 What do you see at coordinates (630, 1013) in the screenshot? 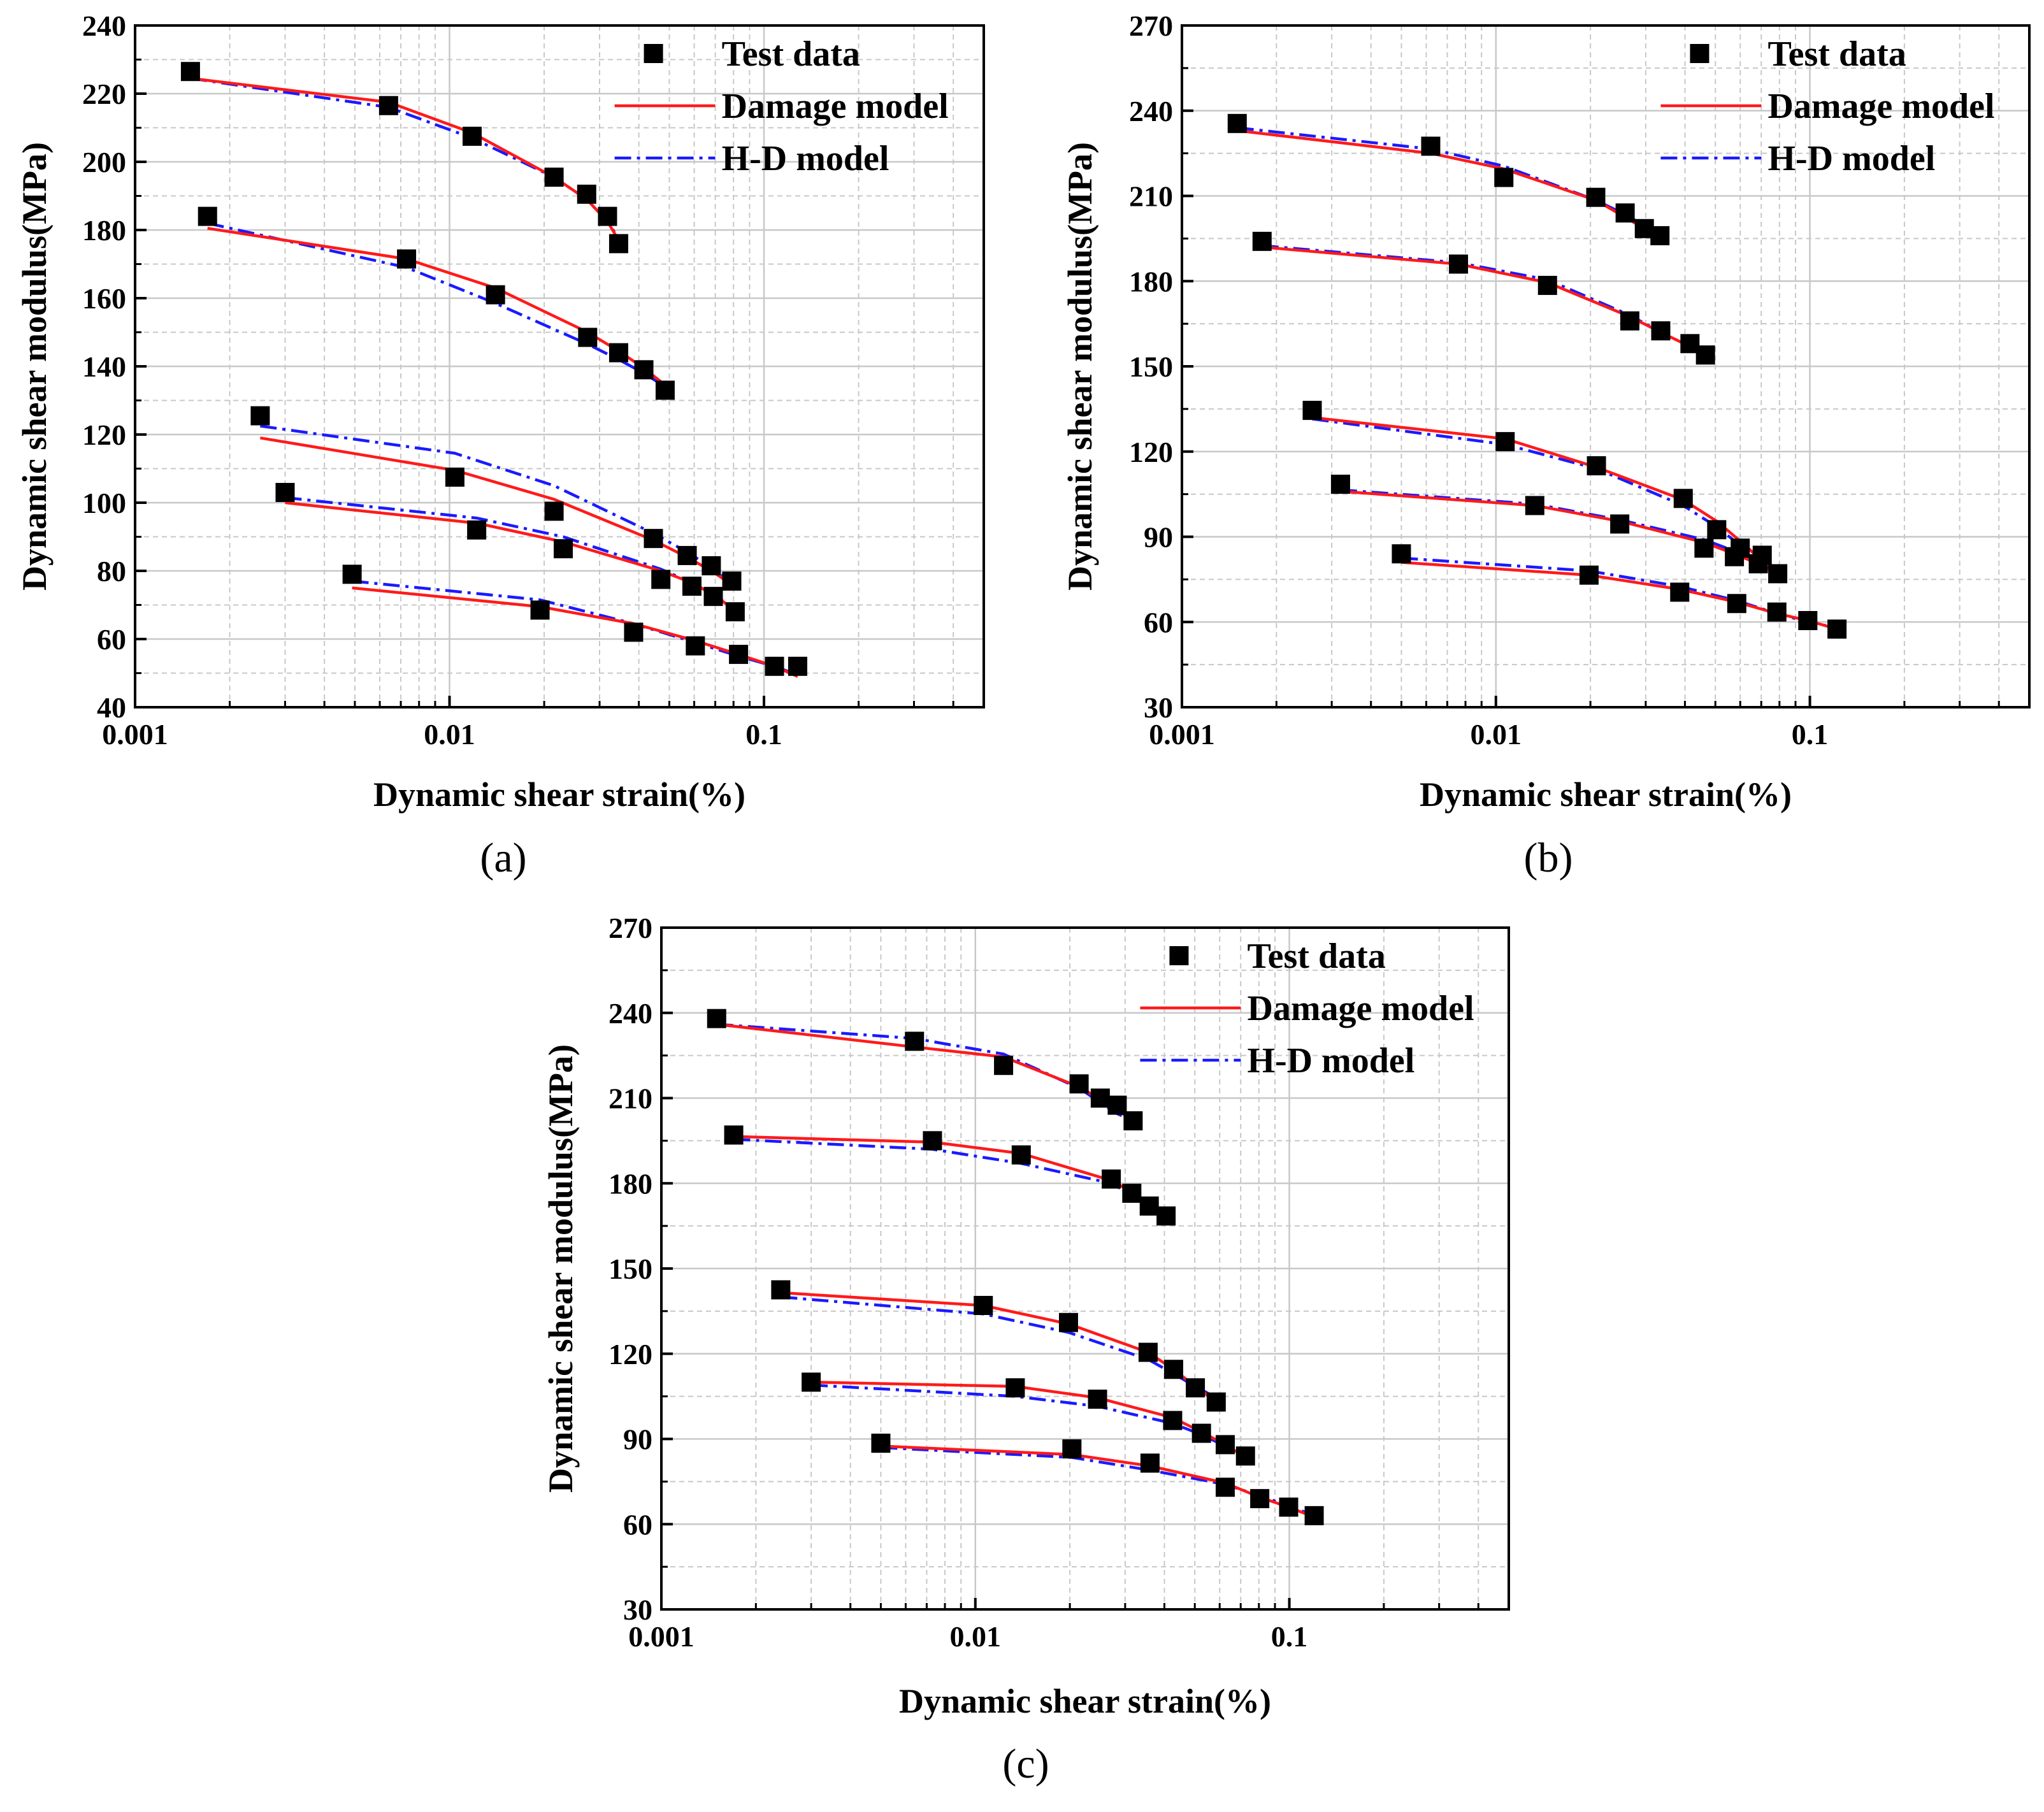
I see `y-tick-label: 240` at bounding box center [630, 1013].